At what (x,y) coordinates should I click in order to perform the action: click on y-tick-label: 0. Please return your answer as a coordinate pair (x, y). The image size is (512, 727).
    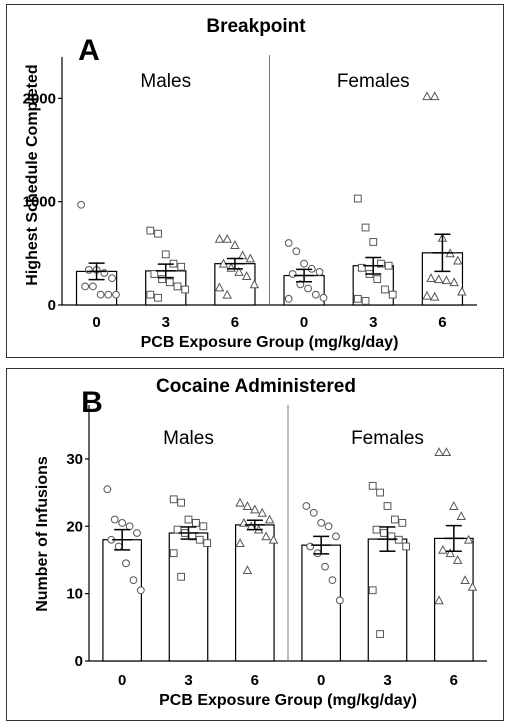
    Looking at the image, I should click on (79, 661).